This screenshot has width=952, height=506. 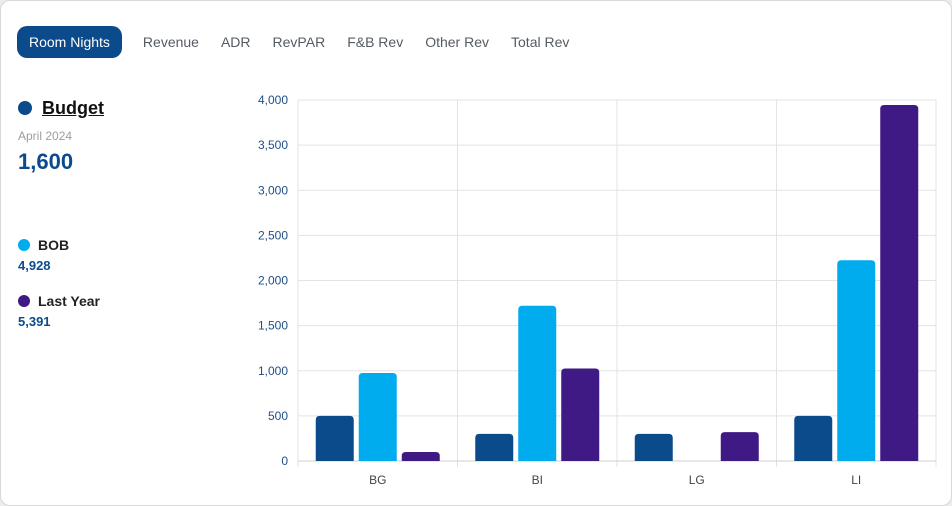 What do you see at coordinates (273, 190) in the screenshot?
I see `y-tick-label: 3,000` at bounding box center [273, 190].